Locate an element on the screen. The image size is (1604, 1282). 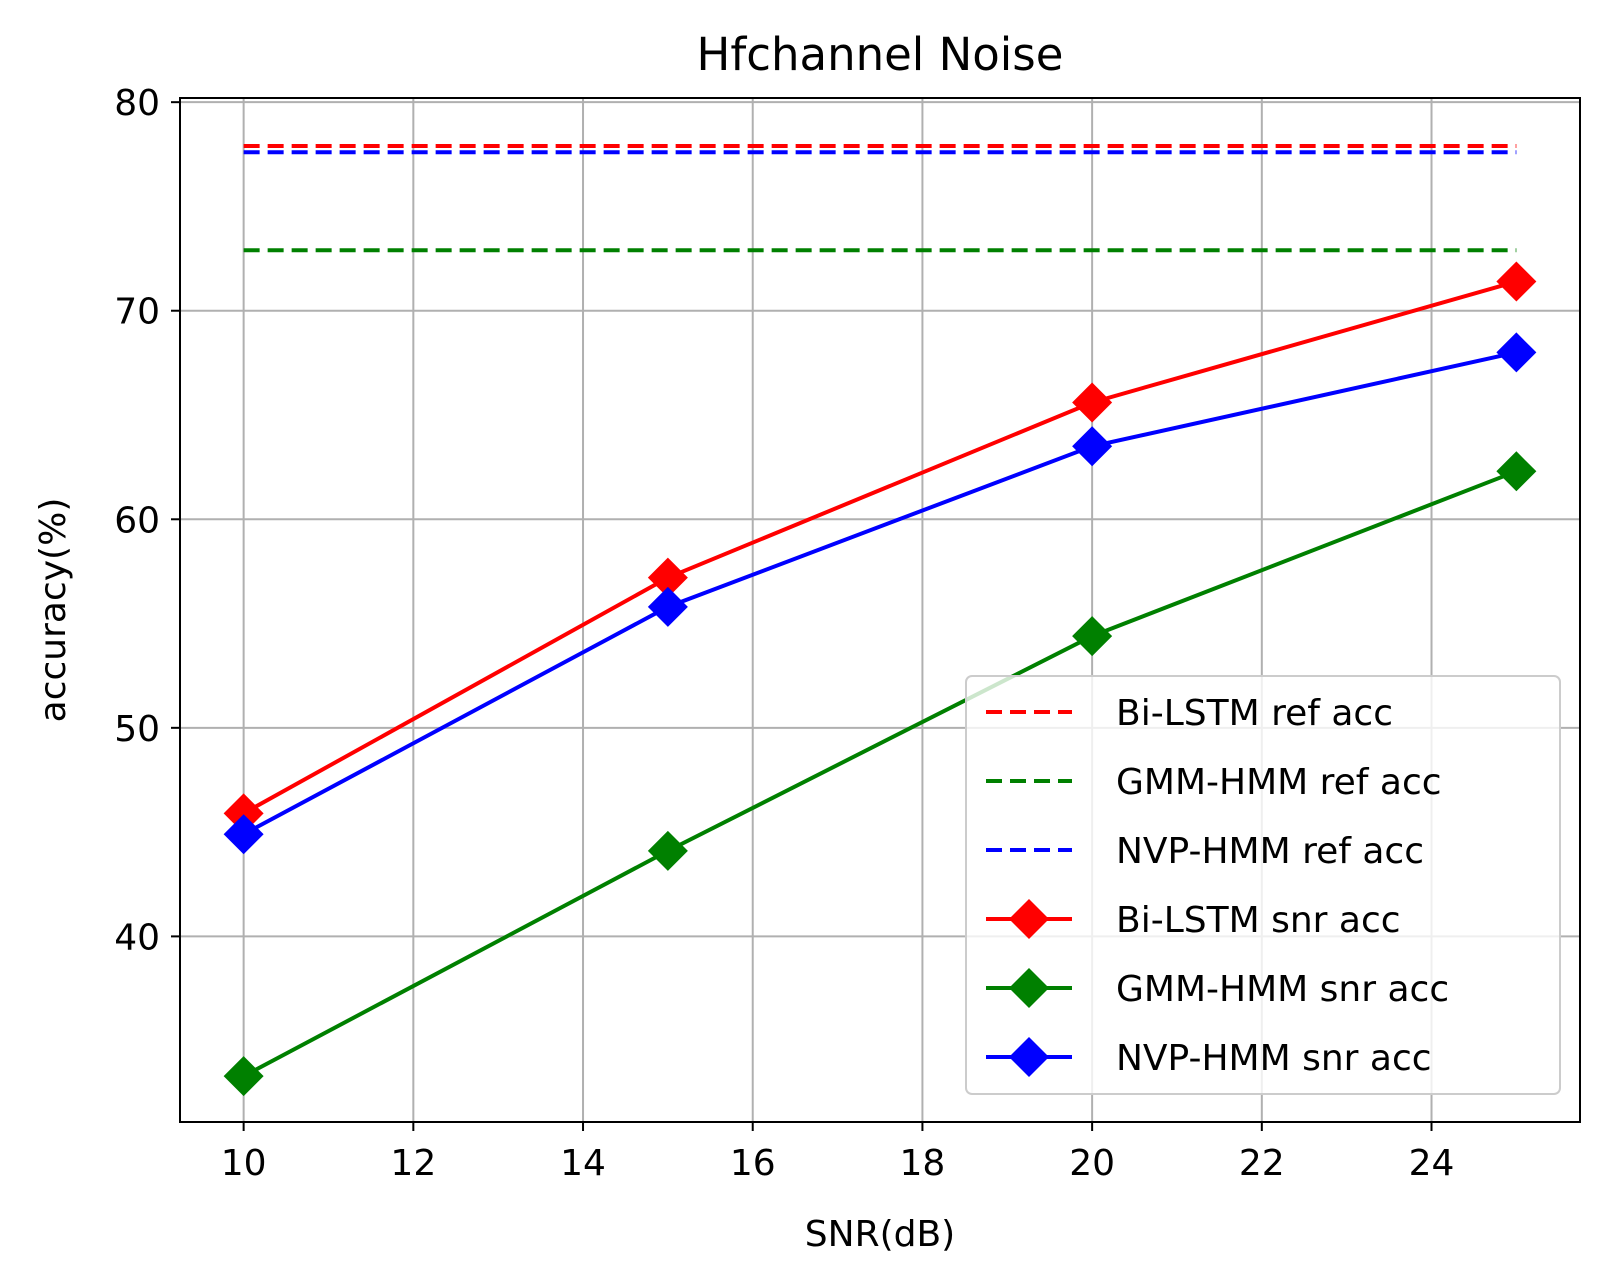
legend-label: Bi-LSTM ref acc is located at coordinates (1254, 713).